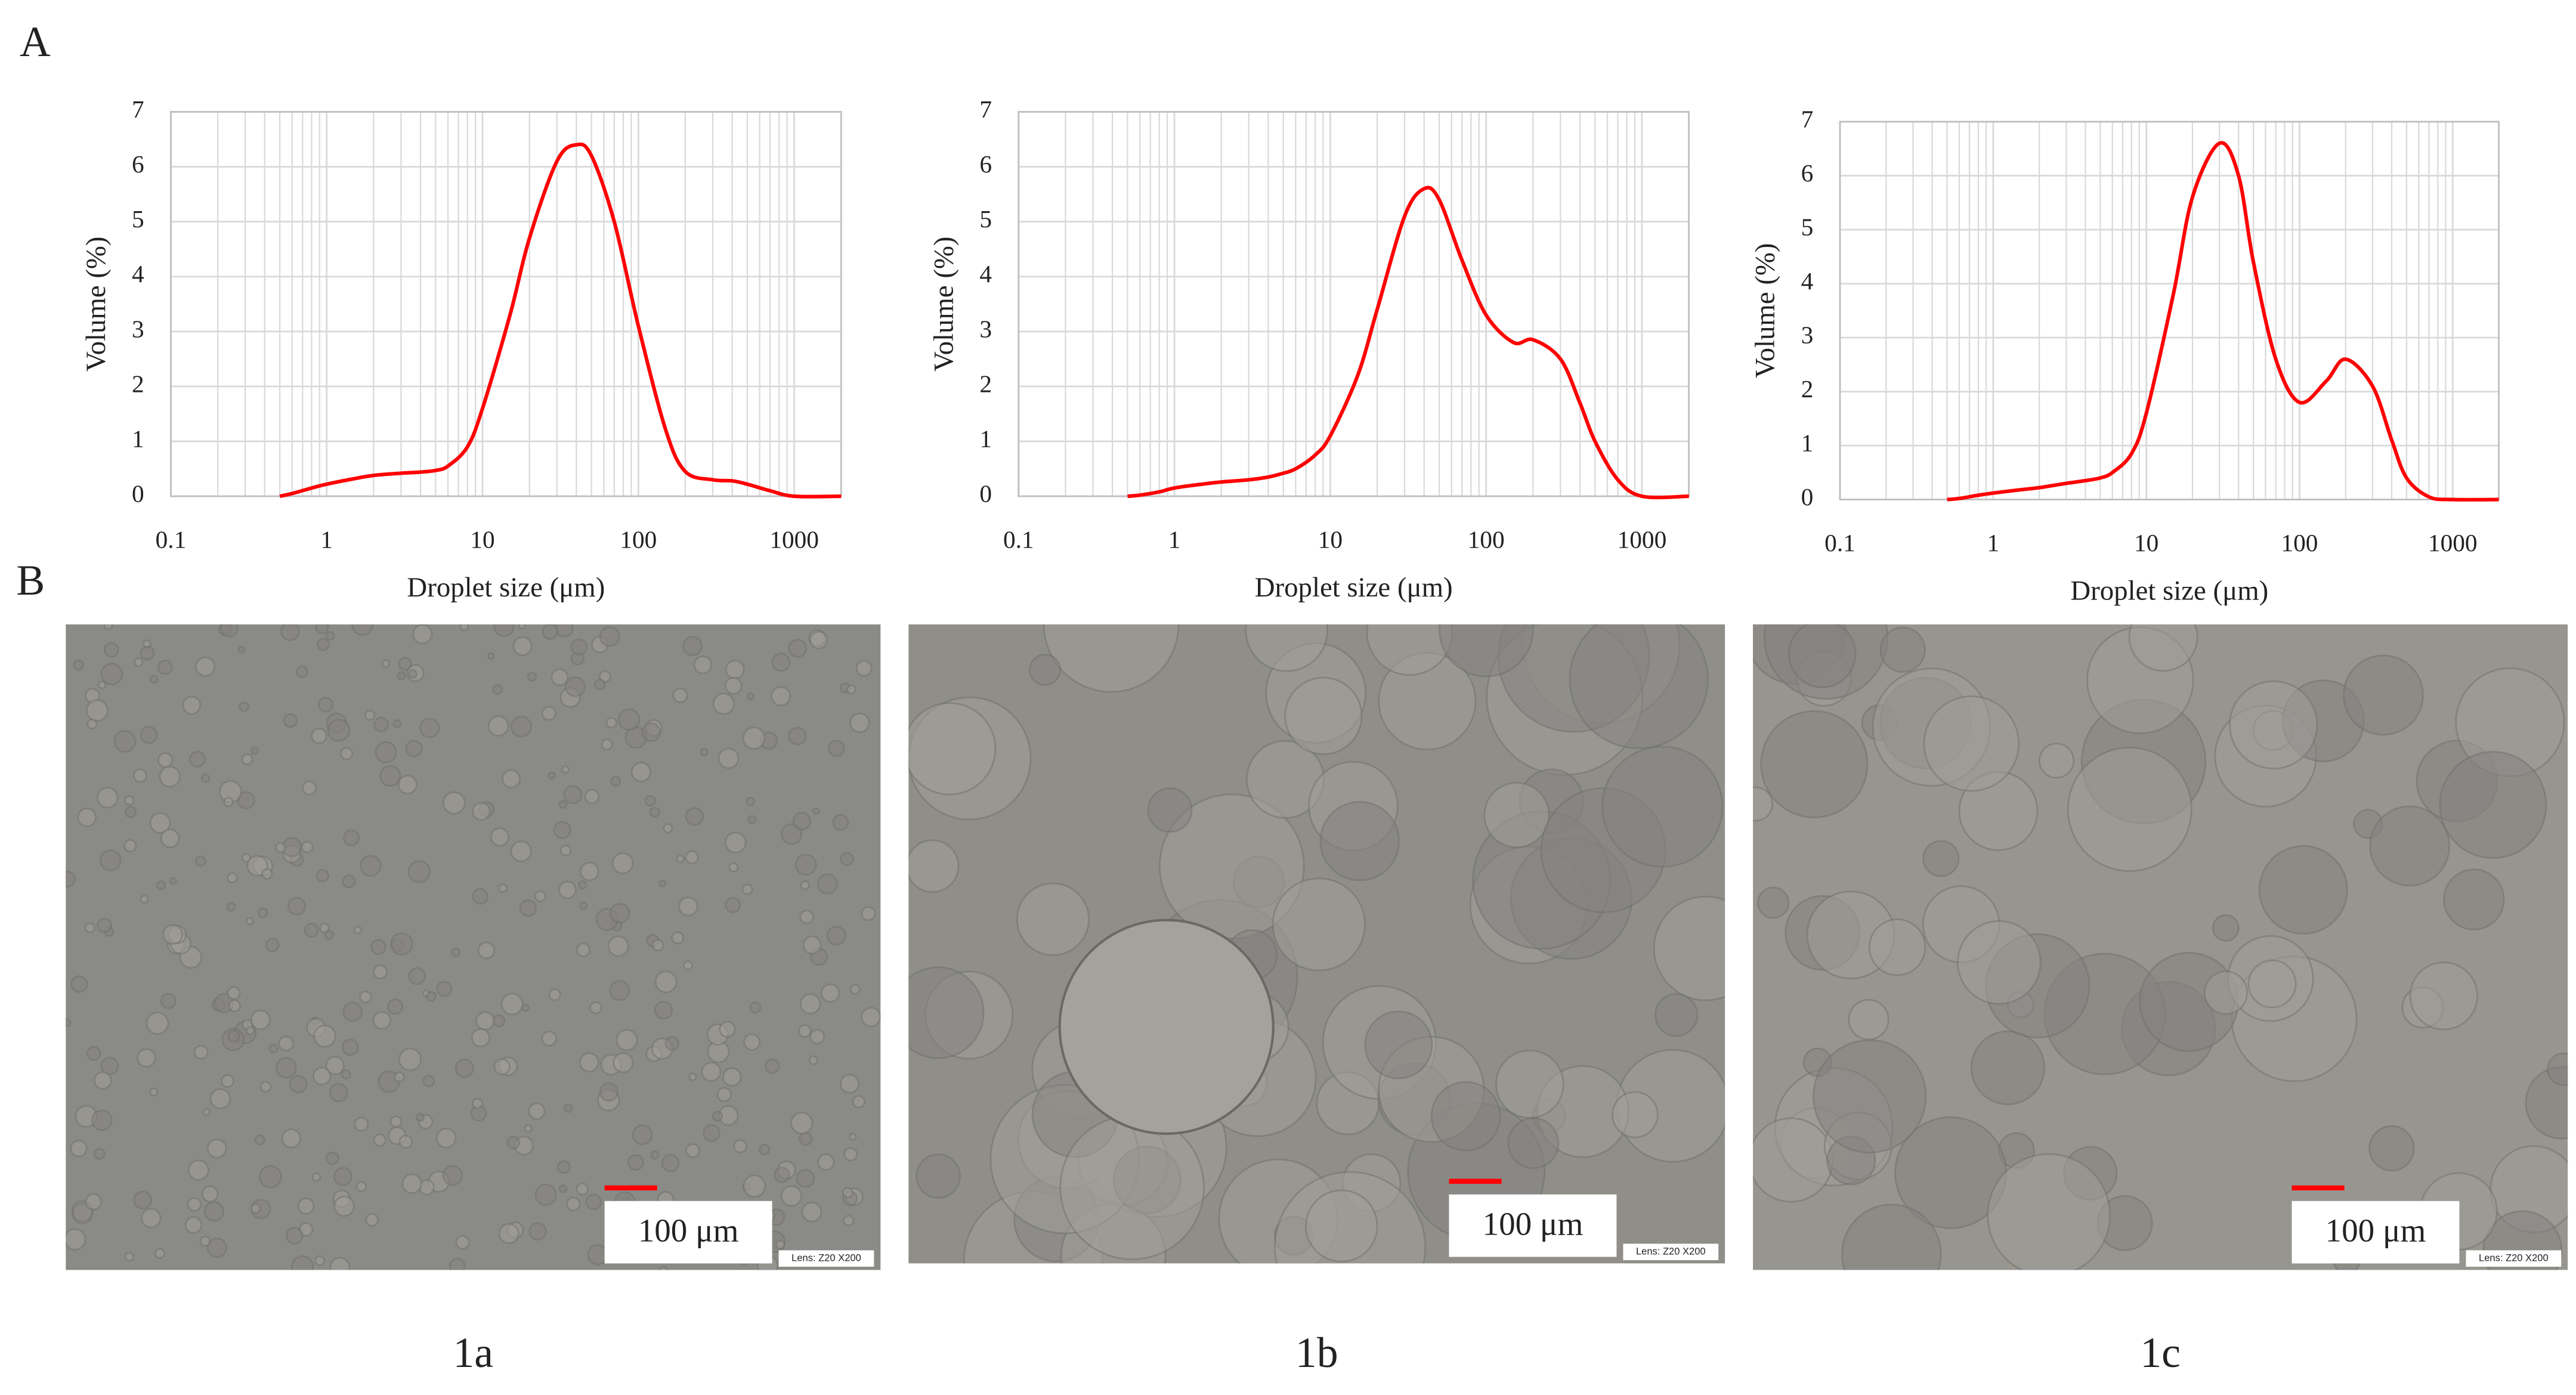  I want to click on y-tick-label: 2, so click(1807, 389).